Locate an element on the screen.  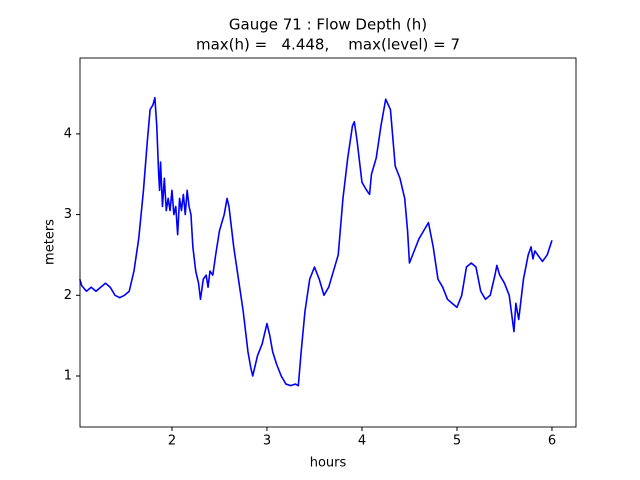
chart-title: Gauge 71 : Flow Depth (h) is located at coordinates (328, 25).